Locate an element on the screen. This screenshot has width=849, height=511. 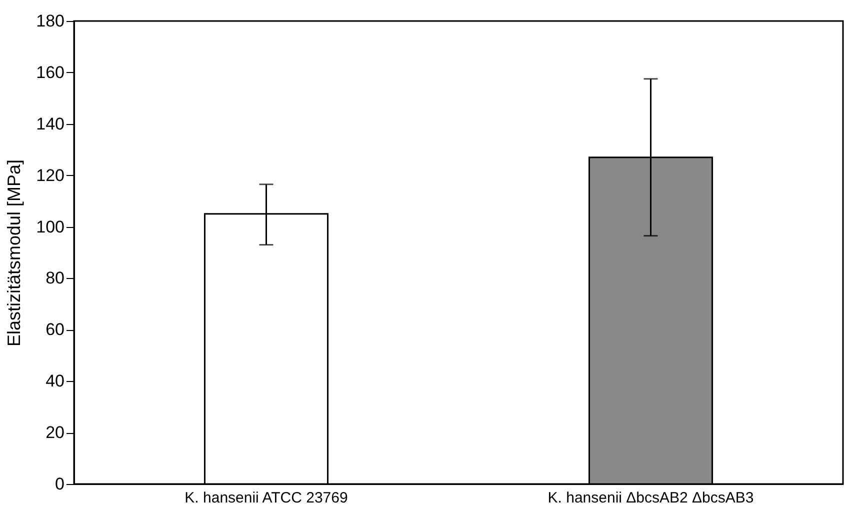
y-tick-label: 140 is located at coordinates (50, 124).